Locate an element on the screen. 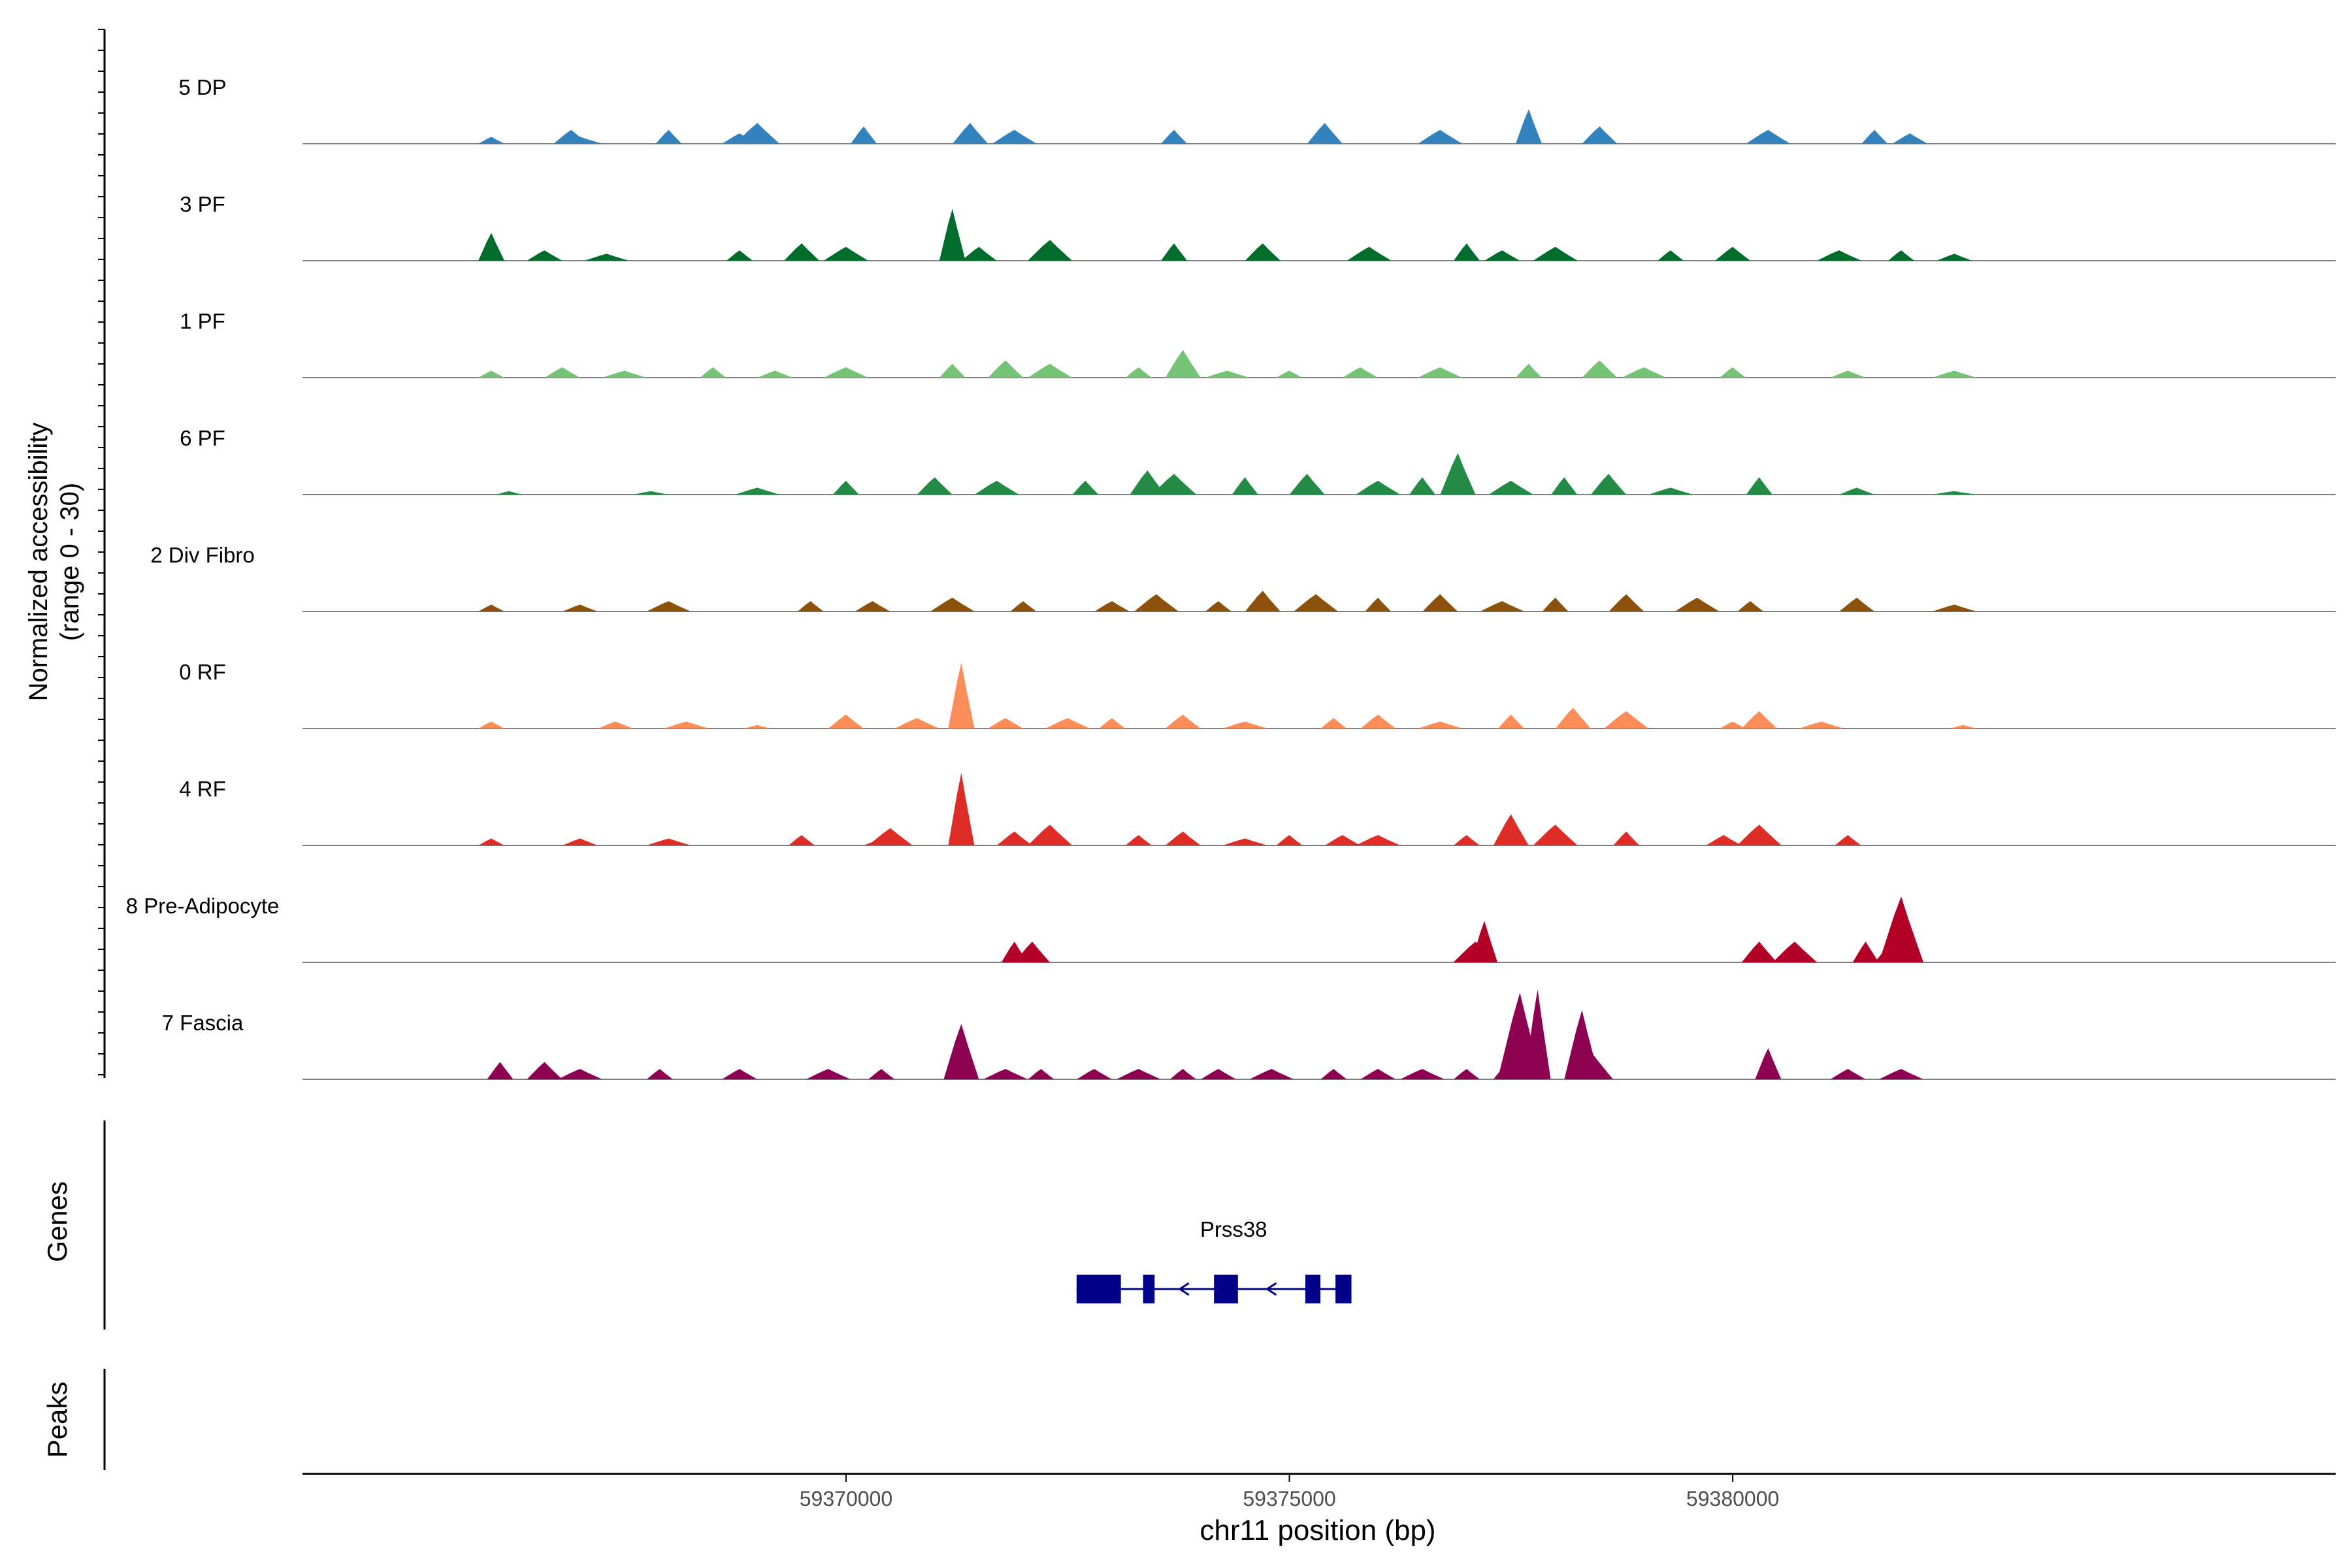  x-axis-title: chr11 position (bp) is located at coordinates (1317, 1530).